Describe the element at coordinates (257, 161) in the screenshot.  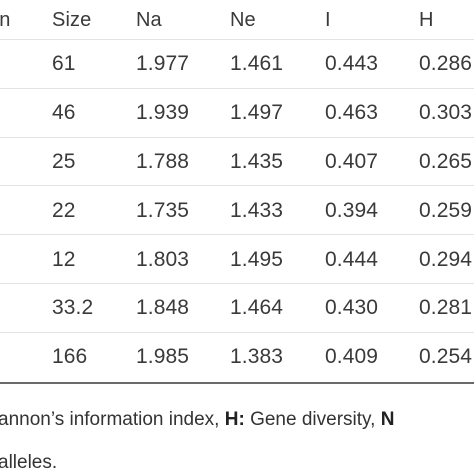
I see `cell-ne: 1.435` at that location.